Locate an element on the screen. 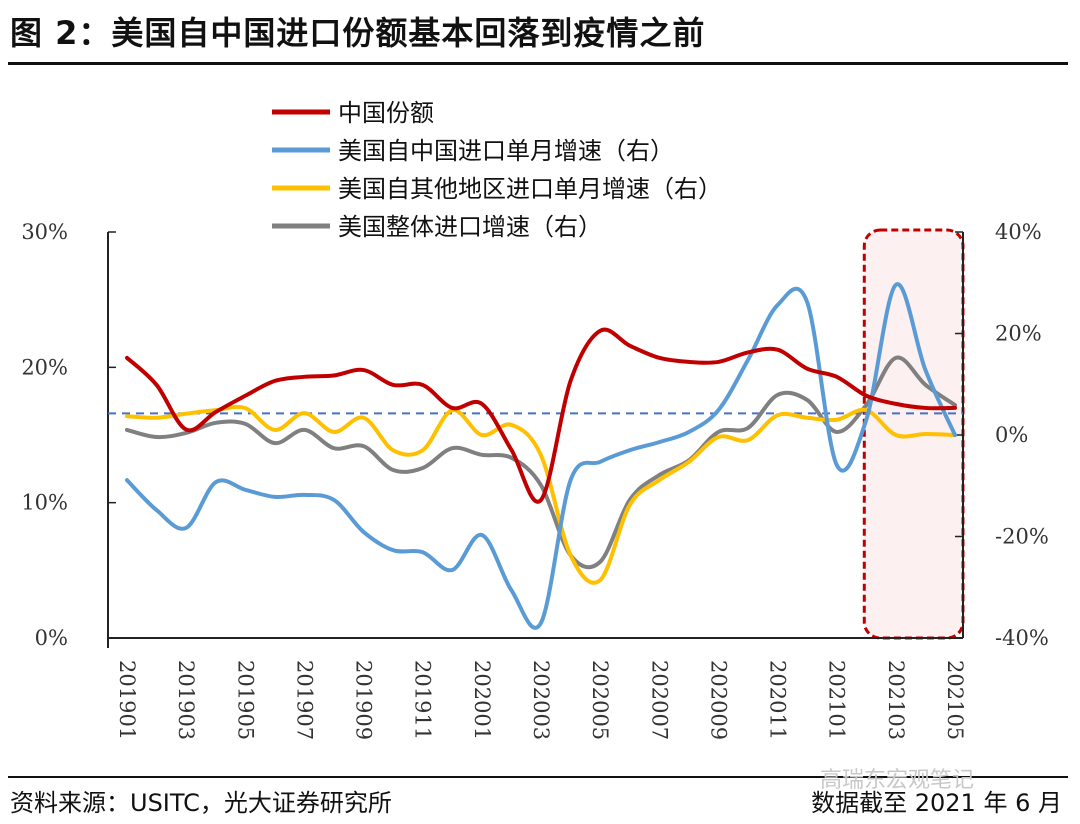 The height and width of the screenshot is (824, 1080). footer-rule is located at coordinates (538, 777).